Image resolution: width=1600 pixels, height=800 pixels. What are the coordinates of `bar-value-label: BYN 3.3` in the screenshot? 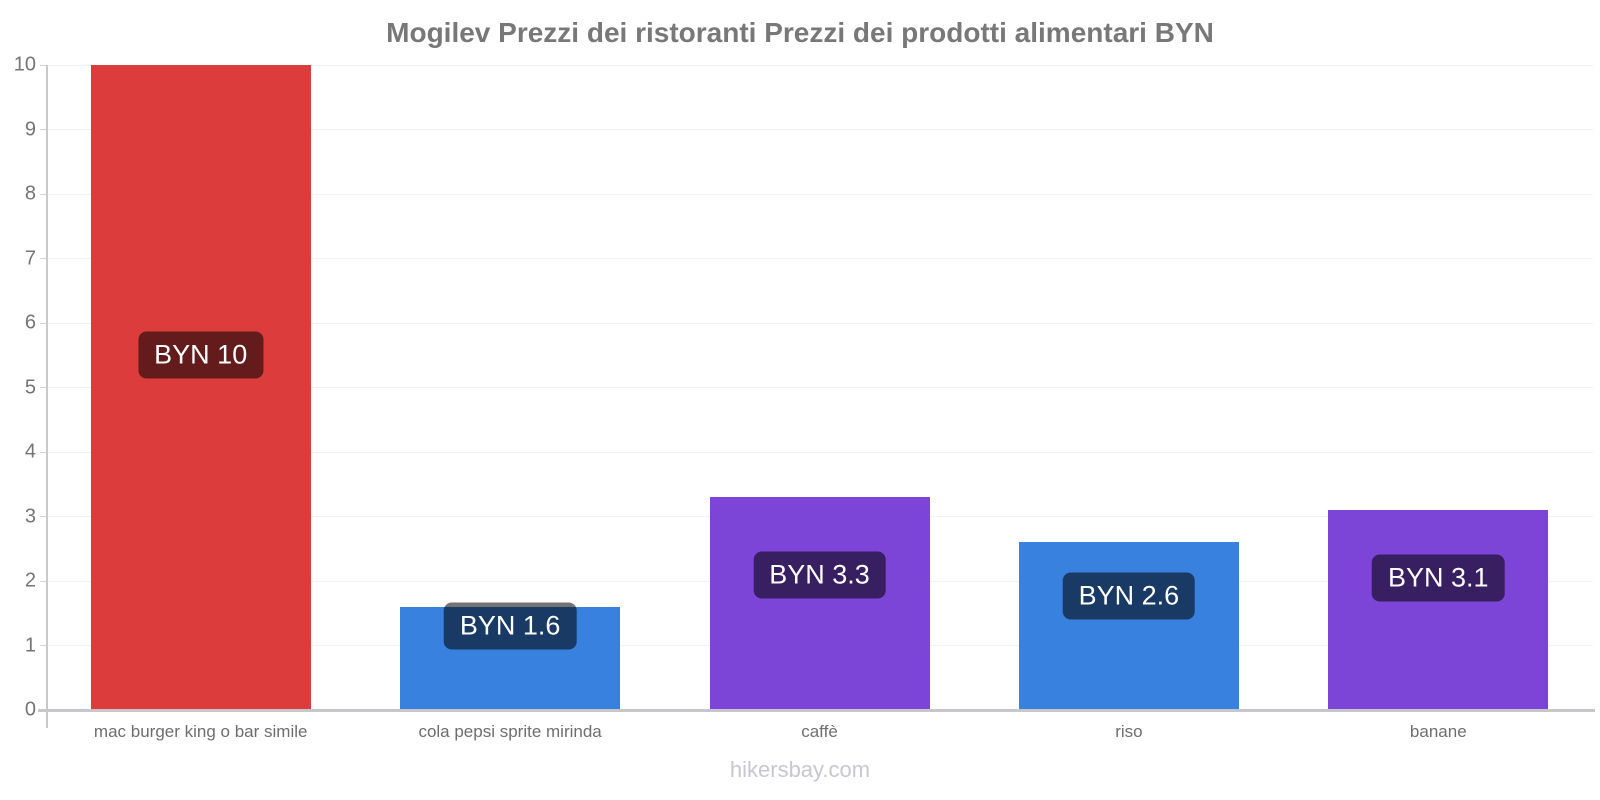 It's located at (819, 575).